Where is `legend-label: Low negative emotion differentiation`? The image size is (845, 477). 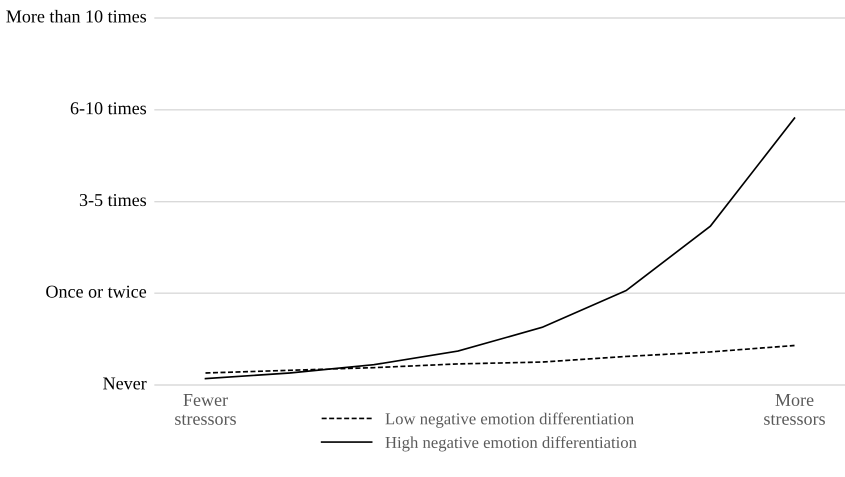 legend-label: Low negative emotion differentiation is located at coordinates (509, 420).